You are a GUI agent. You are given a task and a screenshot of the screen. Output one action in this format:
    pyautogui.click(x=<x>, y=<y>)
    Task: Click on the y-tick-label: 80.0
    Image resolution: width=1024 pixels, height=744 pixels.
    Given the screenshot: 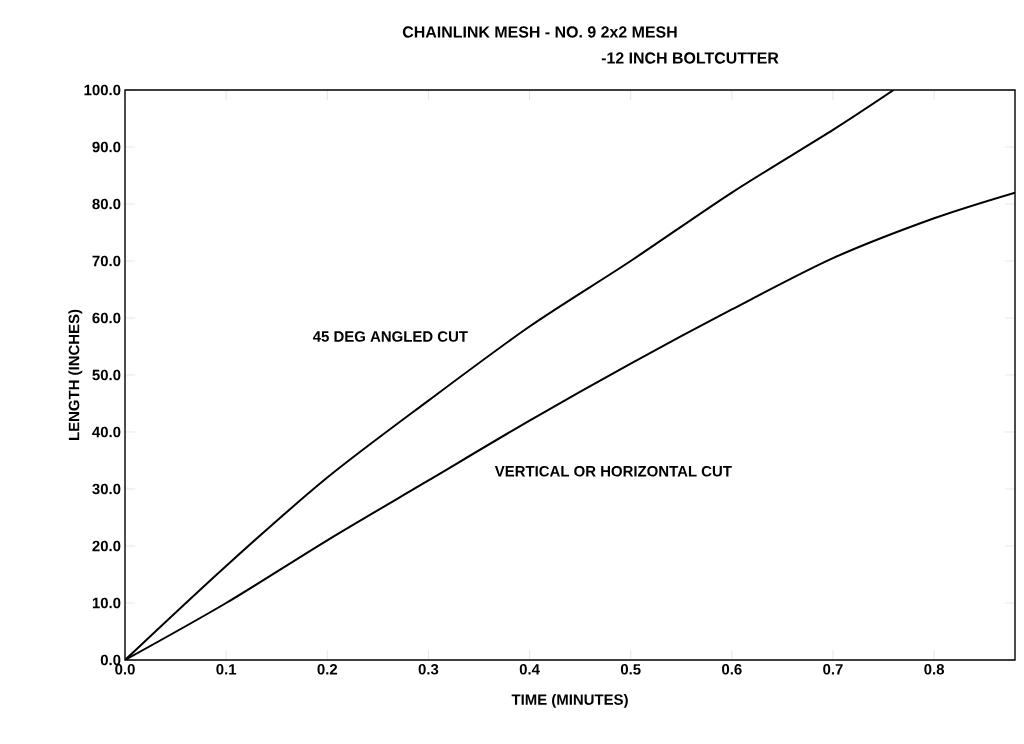 What is the action you would take?
    pyautogui.click(x=106, y=204)
    